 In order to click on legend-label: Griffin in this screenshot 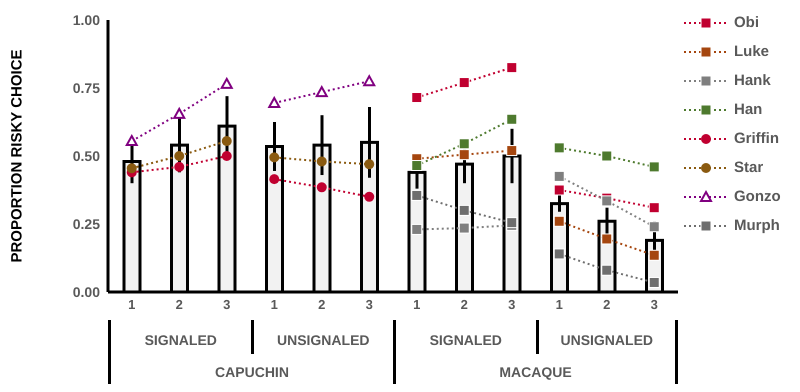, I will do `click(756, 138)`.